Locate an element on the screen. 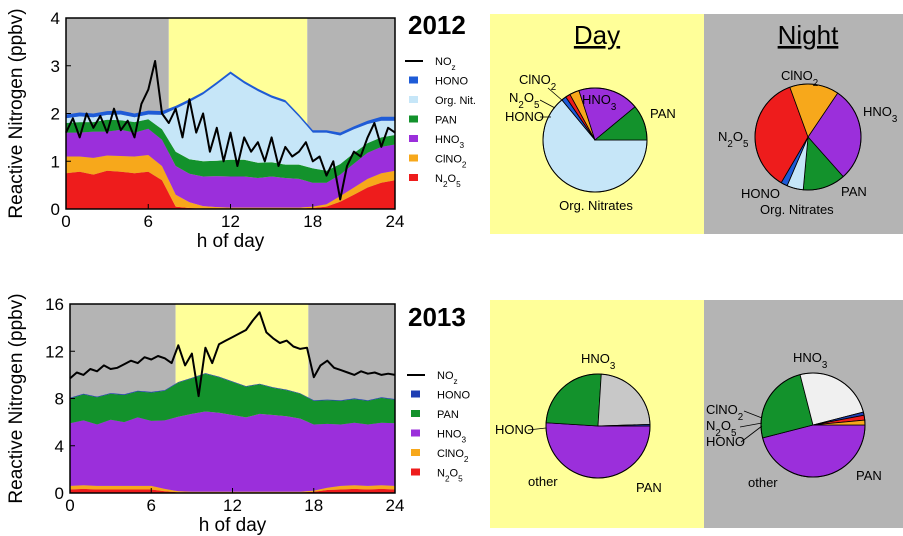  year-label-2012: 2012 is located at coordinates (437, 25).